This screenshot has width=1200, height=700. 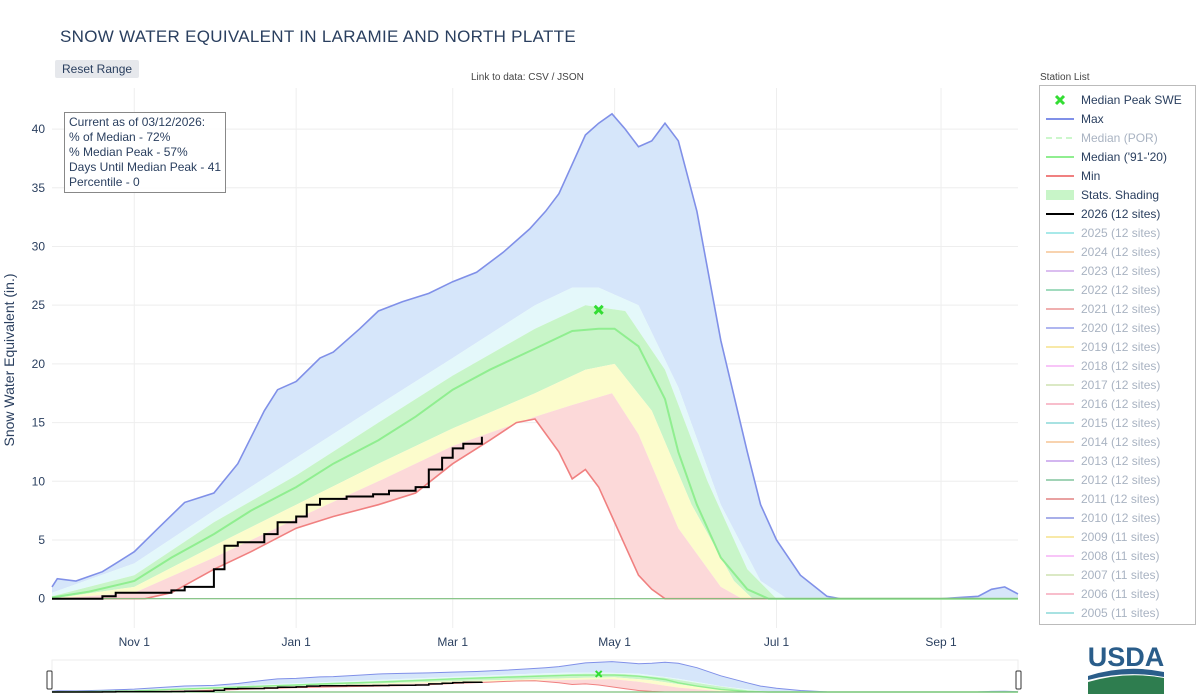 I want to click on legend-item: 2014 (12 sites), so click(x=1117, y=442).